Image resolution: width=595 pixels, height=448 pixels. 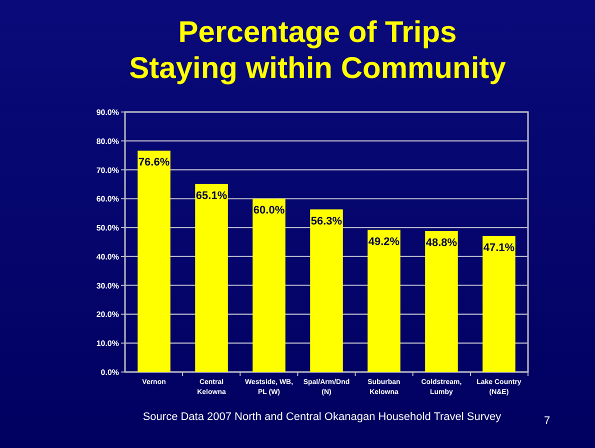 I want to click on y-tick-label: 70.0%, so click(x=107, y=170).